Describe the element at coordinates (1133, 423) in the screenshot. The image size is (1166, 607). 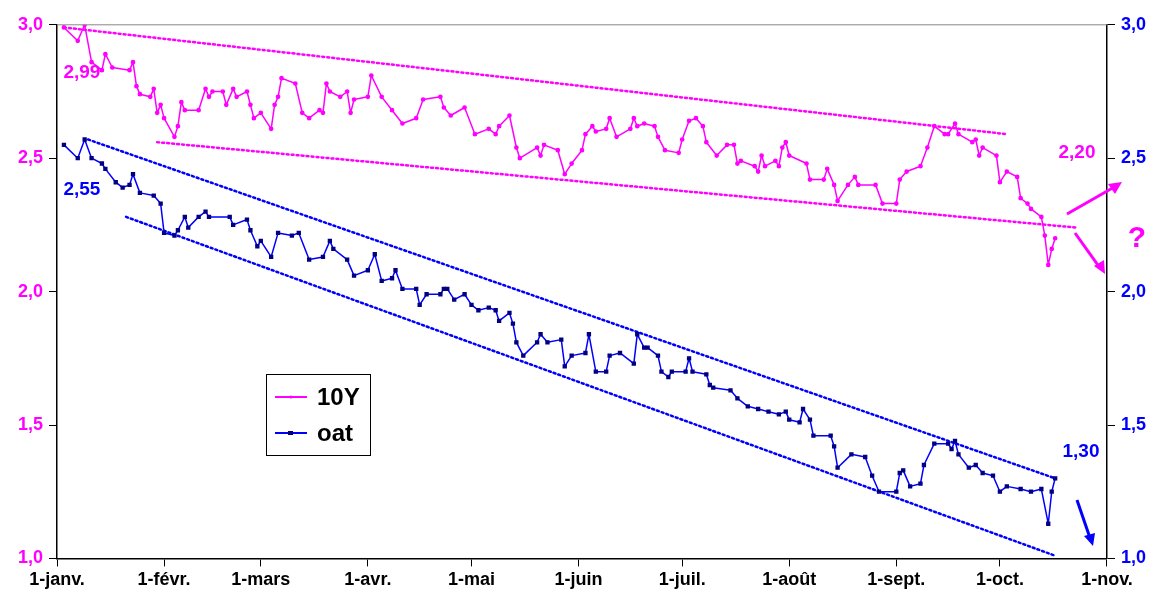
I see `y2-tick-label: 1,5` at that location.